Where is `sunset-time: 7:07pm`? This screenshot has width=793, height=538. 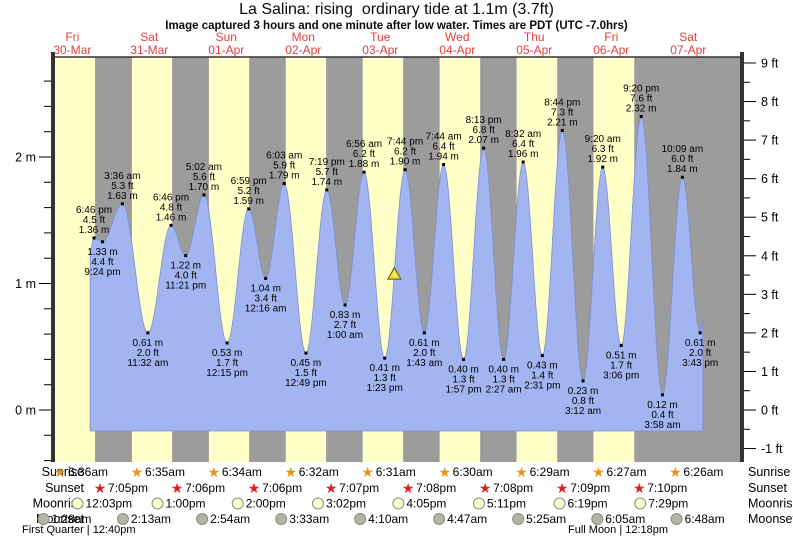
sunset-time: 7:07pm is located at coordinates (359, 488).